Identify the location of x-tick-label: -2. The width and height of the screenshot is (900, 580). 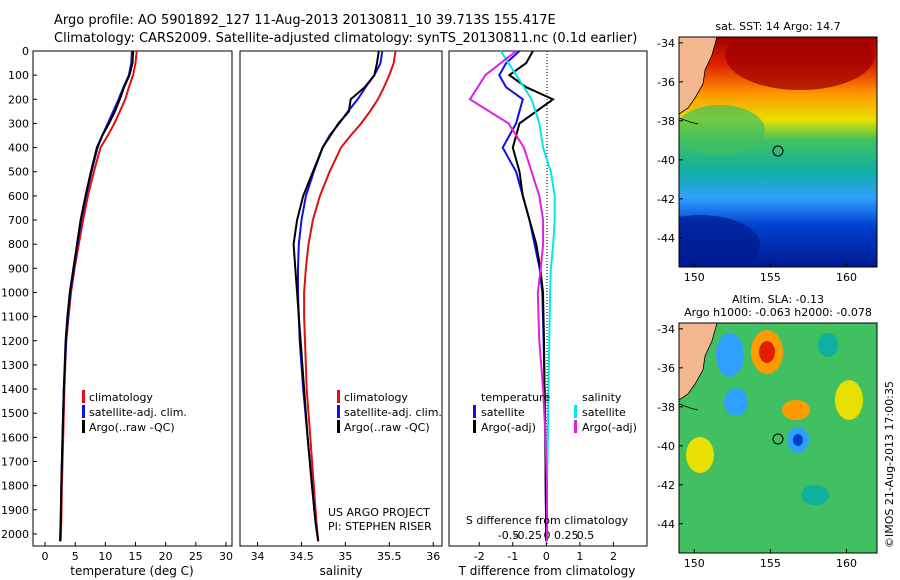
(479, 556).